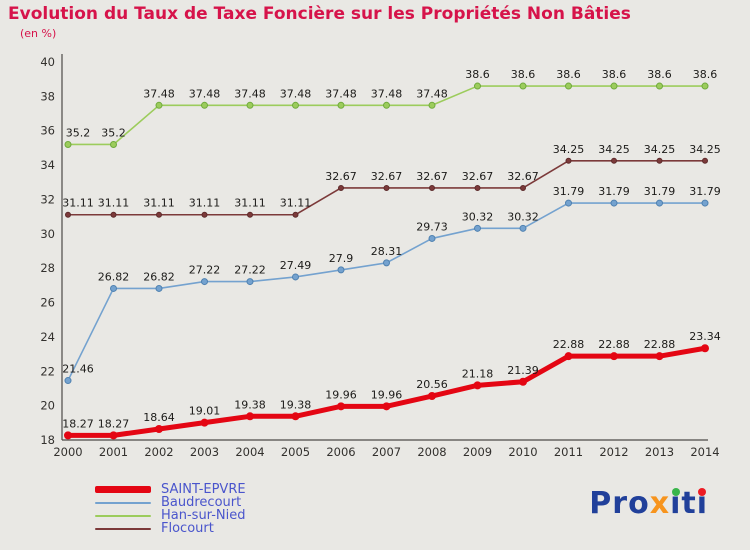 The height and width of the screenshot is (550, 750). Describe the element at coordinates (47, 234) in the screenshot. I see `y-tick-label: 30` at that location.